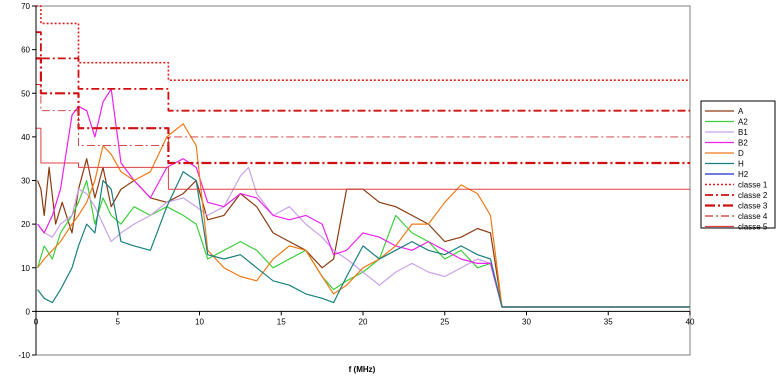  I want to click on x-tick-label: 35, so click(608, 321).